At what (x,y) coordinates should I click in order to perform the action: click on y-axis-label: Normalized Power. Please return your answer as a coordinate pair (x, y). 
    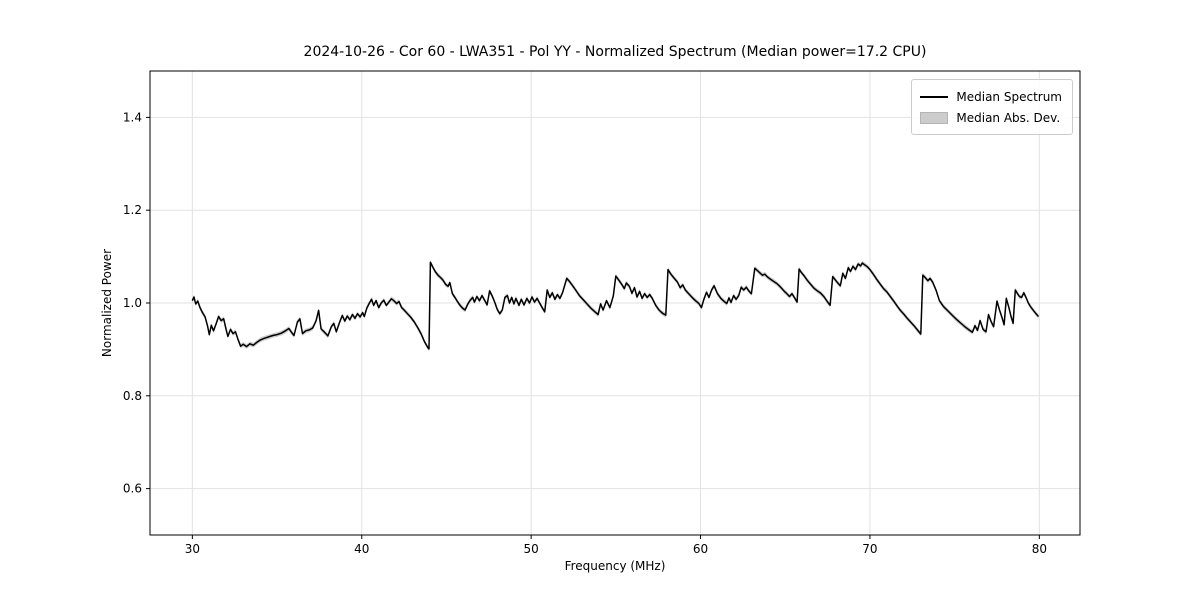
    Looking at the image, I should click on (107, 303).